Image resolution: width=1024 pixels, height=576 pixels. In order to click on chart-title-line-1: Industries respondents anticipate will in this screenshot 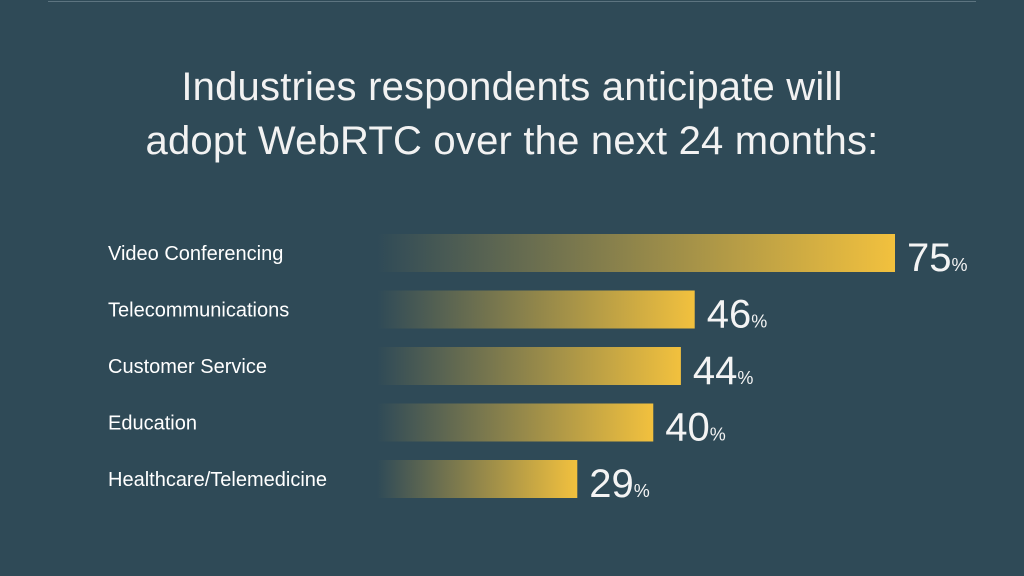, I will do `click(512, 87)`.